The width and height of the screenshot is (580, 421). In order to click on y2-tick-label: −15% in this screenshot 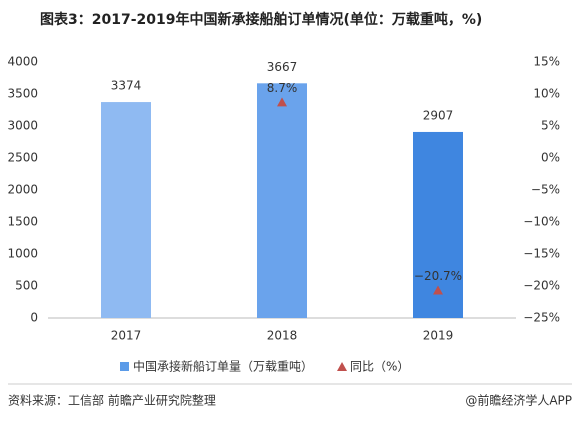, I will do `click(541, 254)`.